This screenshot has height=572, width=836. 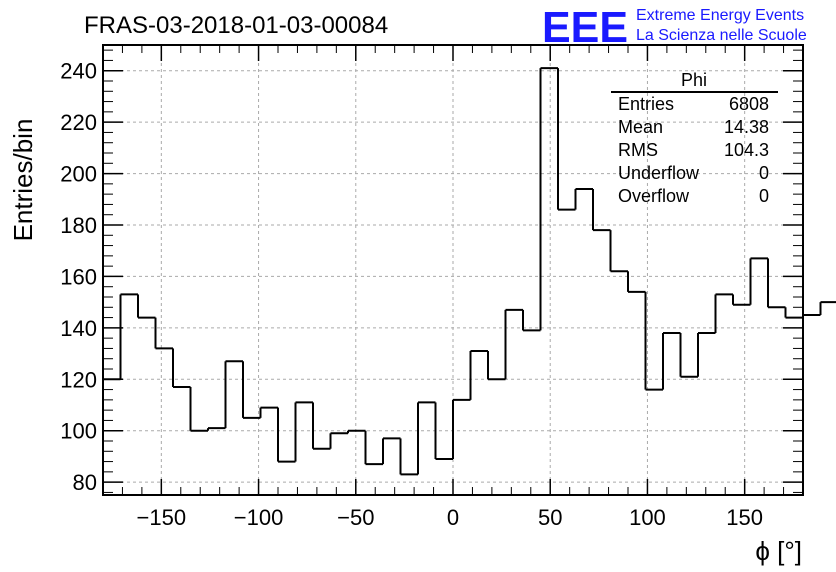 I want to click on x-tick-label: −100, so click(x=259, y=517).